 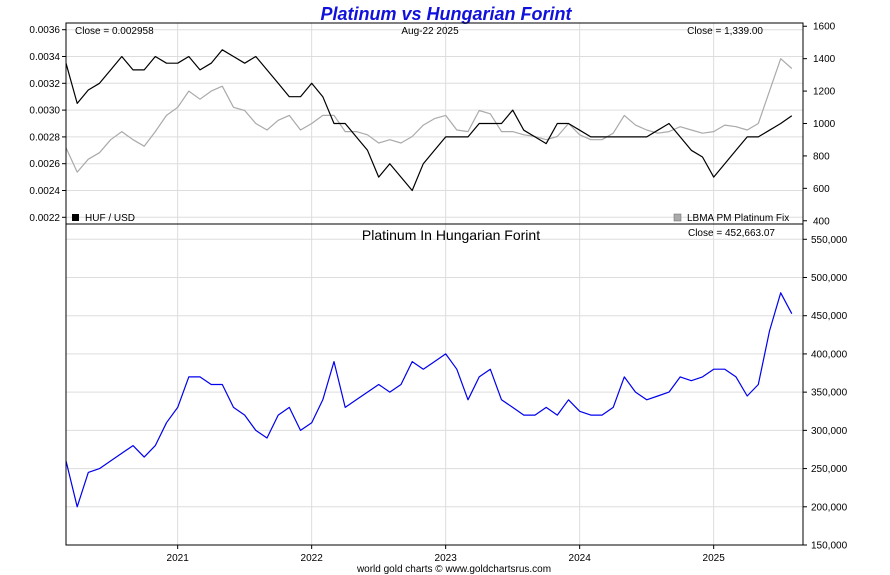 What do you see at coordinates (312, 558) in the screenshot?
I see `x-tick-label: 2022` at bounding box center [312, 558].